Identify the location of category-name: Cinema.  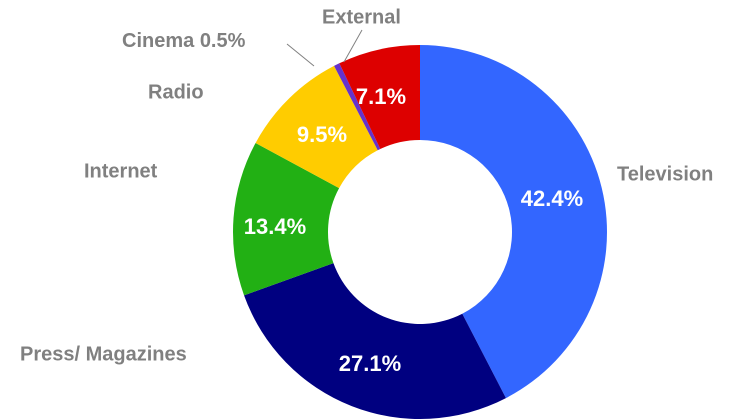
(158, 41).